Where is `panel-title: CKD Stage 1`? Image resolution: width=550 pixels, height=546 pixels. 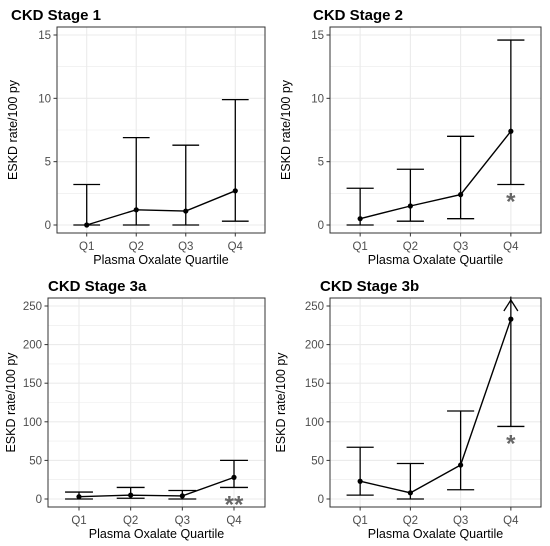
panel-title: CKD Stage 1 is located at coordinates (56, 15).